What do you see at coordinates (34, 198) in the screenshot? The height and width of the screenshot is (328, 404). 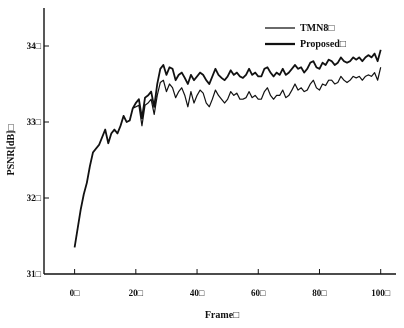 I see `y-tick-label: 32□` at bounding box center [34, 198].